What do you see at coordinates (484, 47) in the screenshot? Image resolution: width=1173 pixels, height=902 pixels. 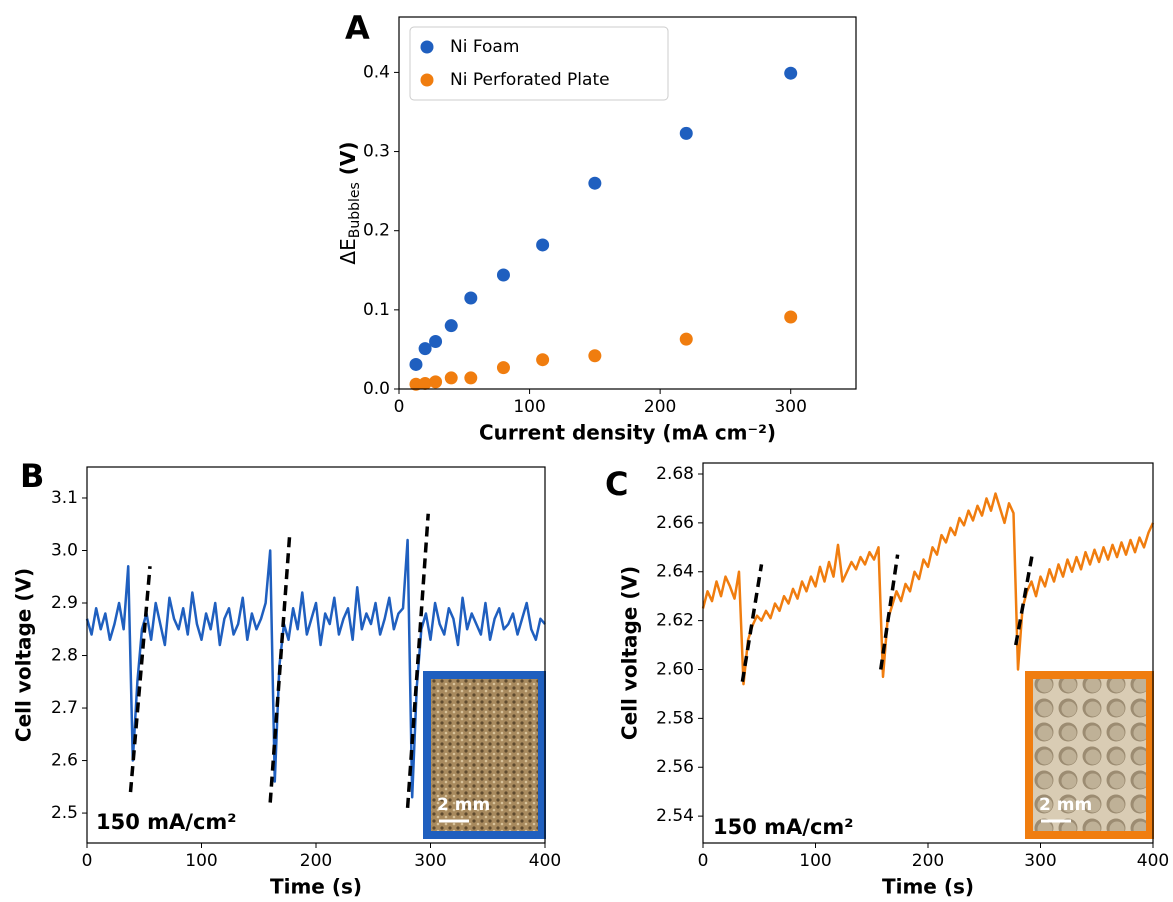 I see `legend-label: Ni Foam` at bounding box center [484, 47].